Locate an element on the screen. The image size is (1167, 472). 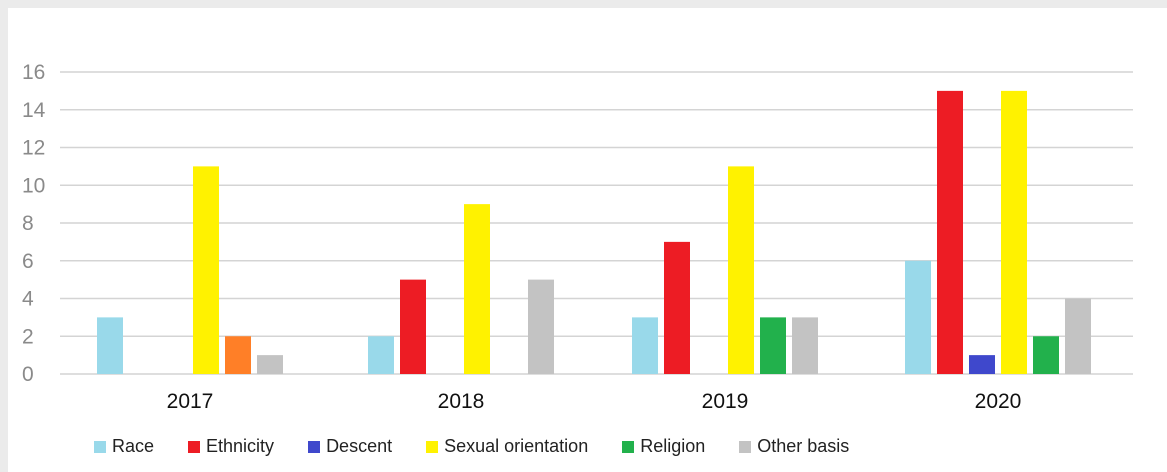
legend-label: Other basis is located at coordinates (803, 446).